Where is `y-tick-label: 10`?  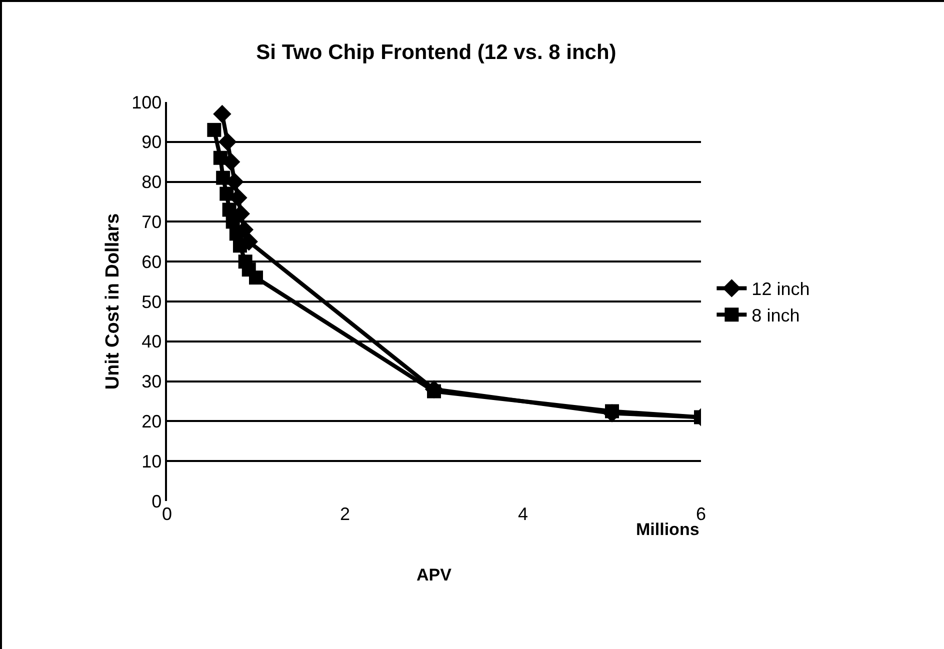 y-tick-label: 10 is located at coordinates (152, 461).